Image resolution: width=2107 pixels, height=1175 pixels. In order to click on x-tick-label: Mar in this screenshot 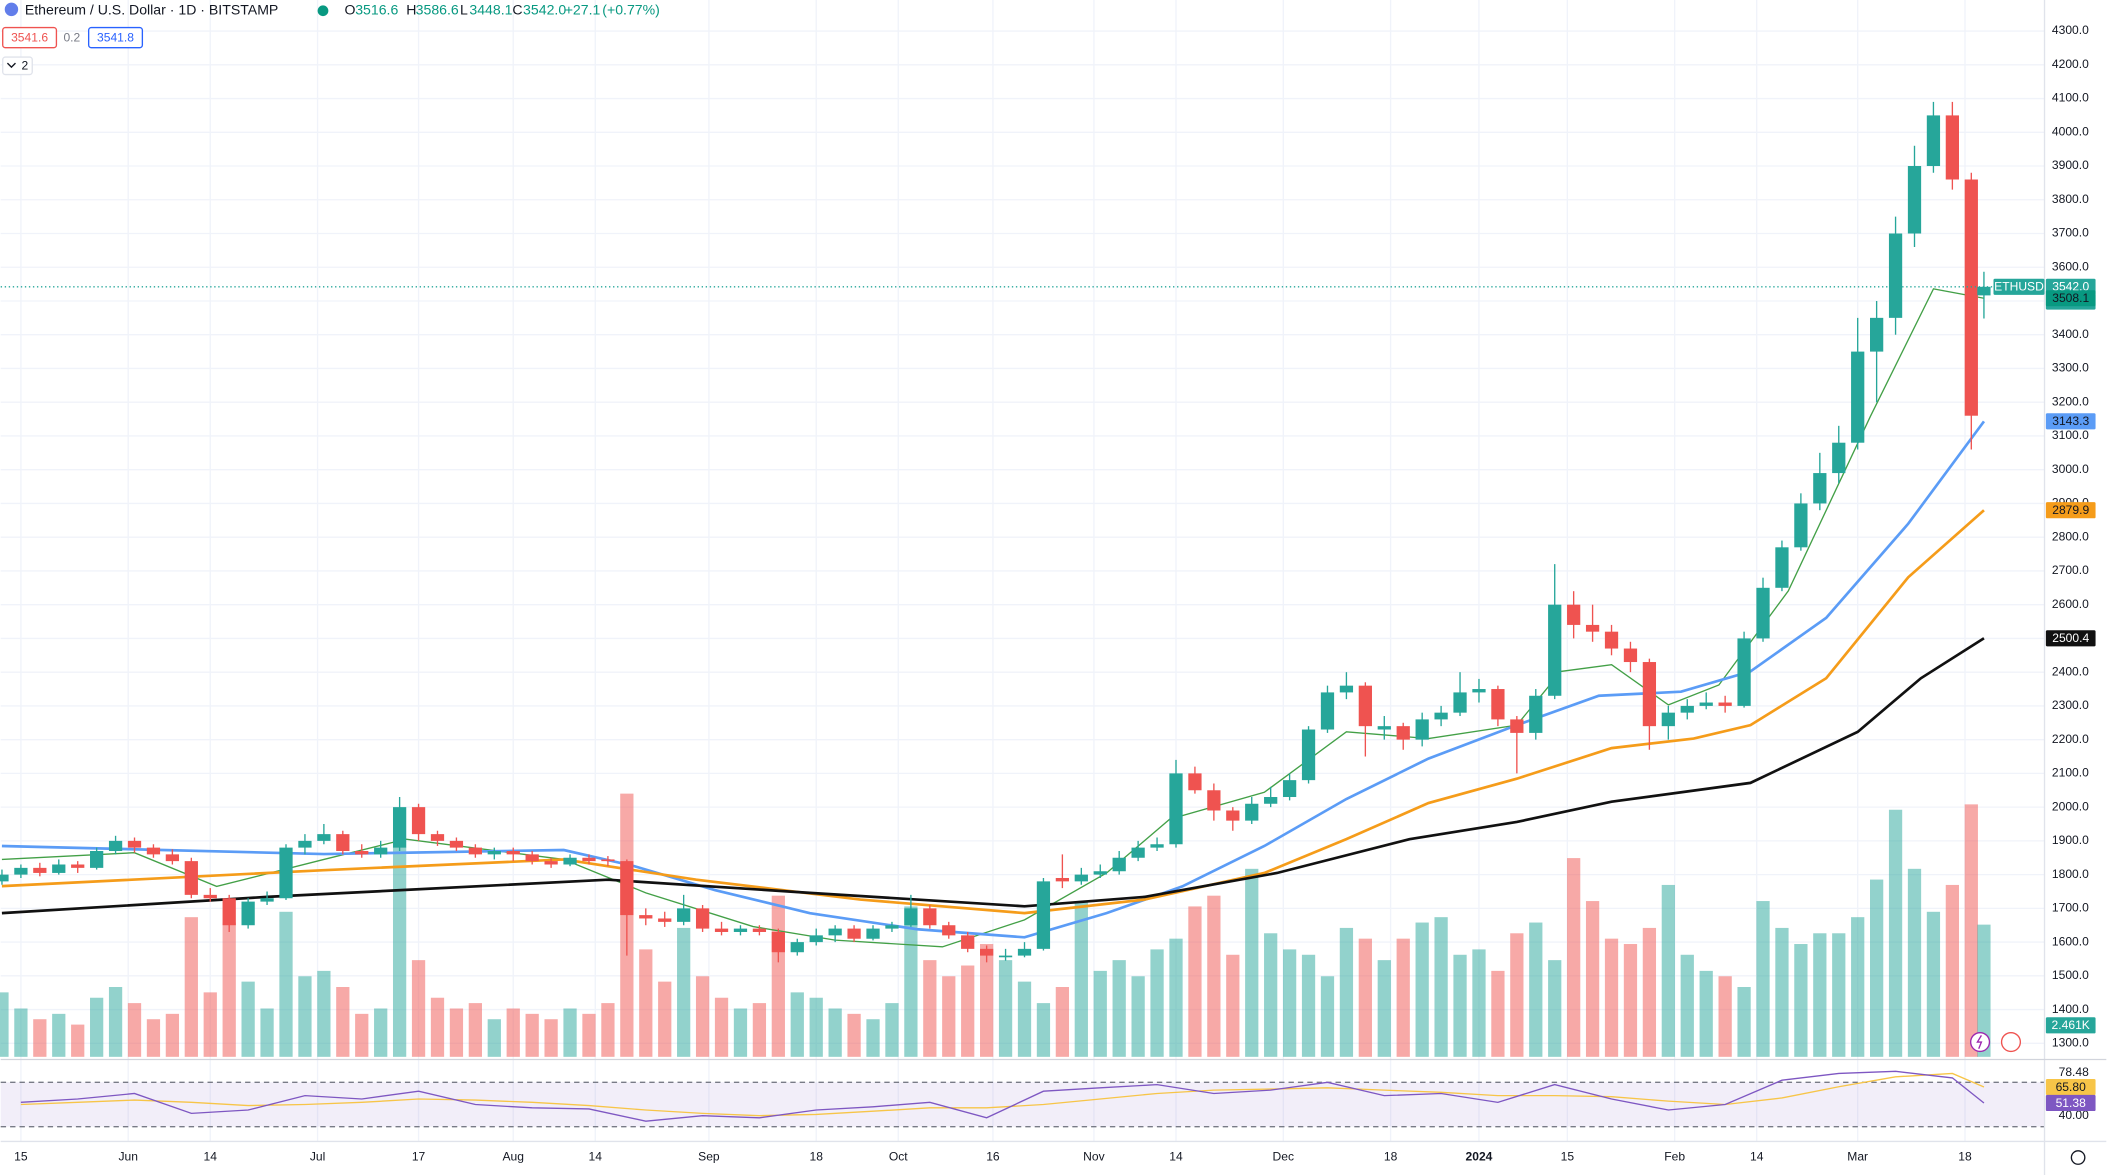, I will do `click(1857, 1157)`.